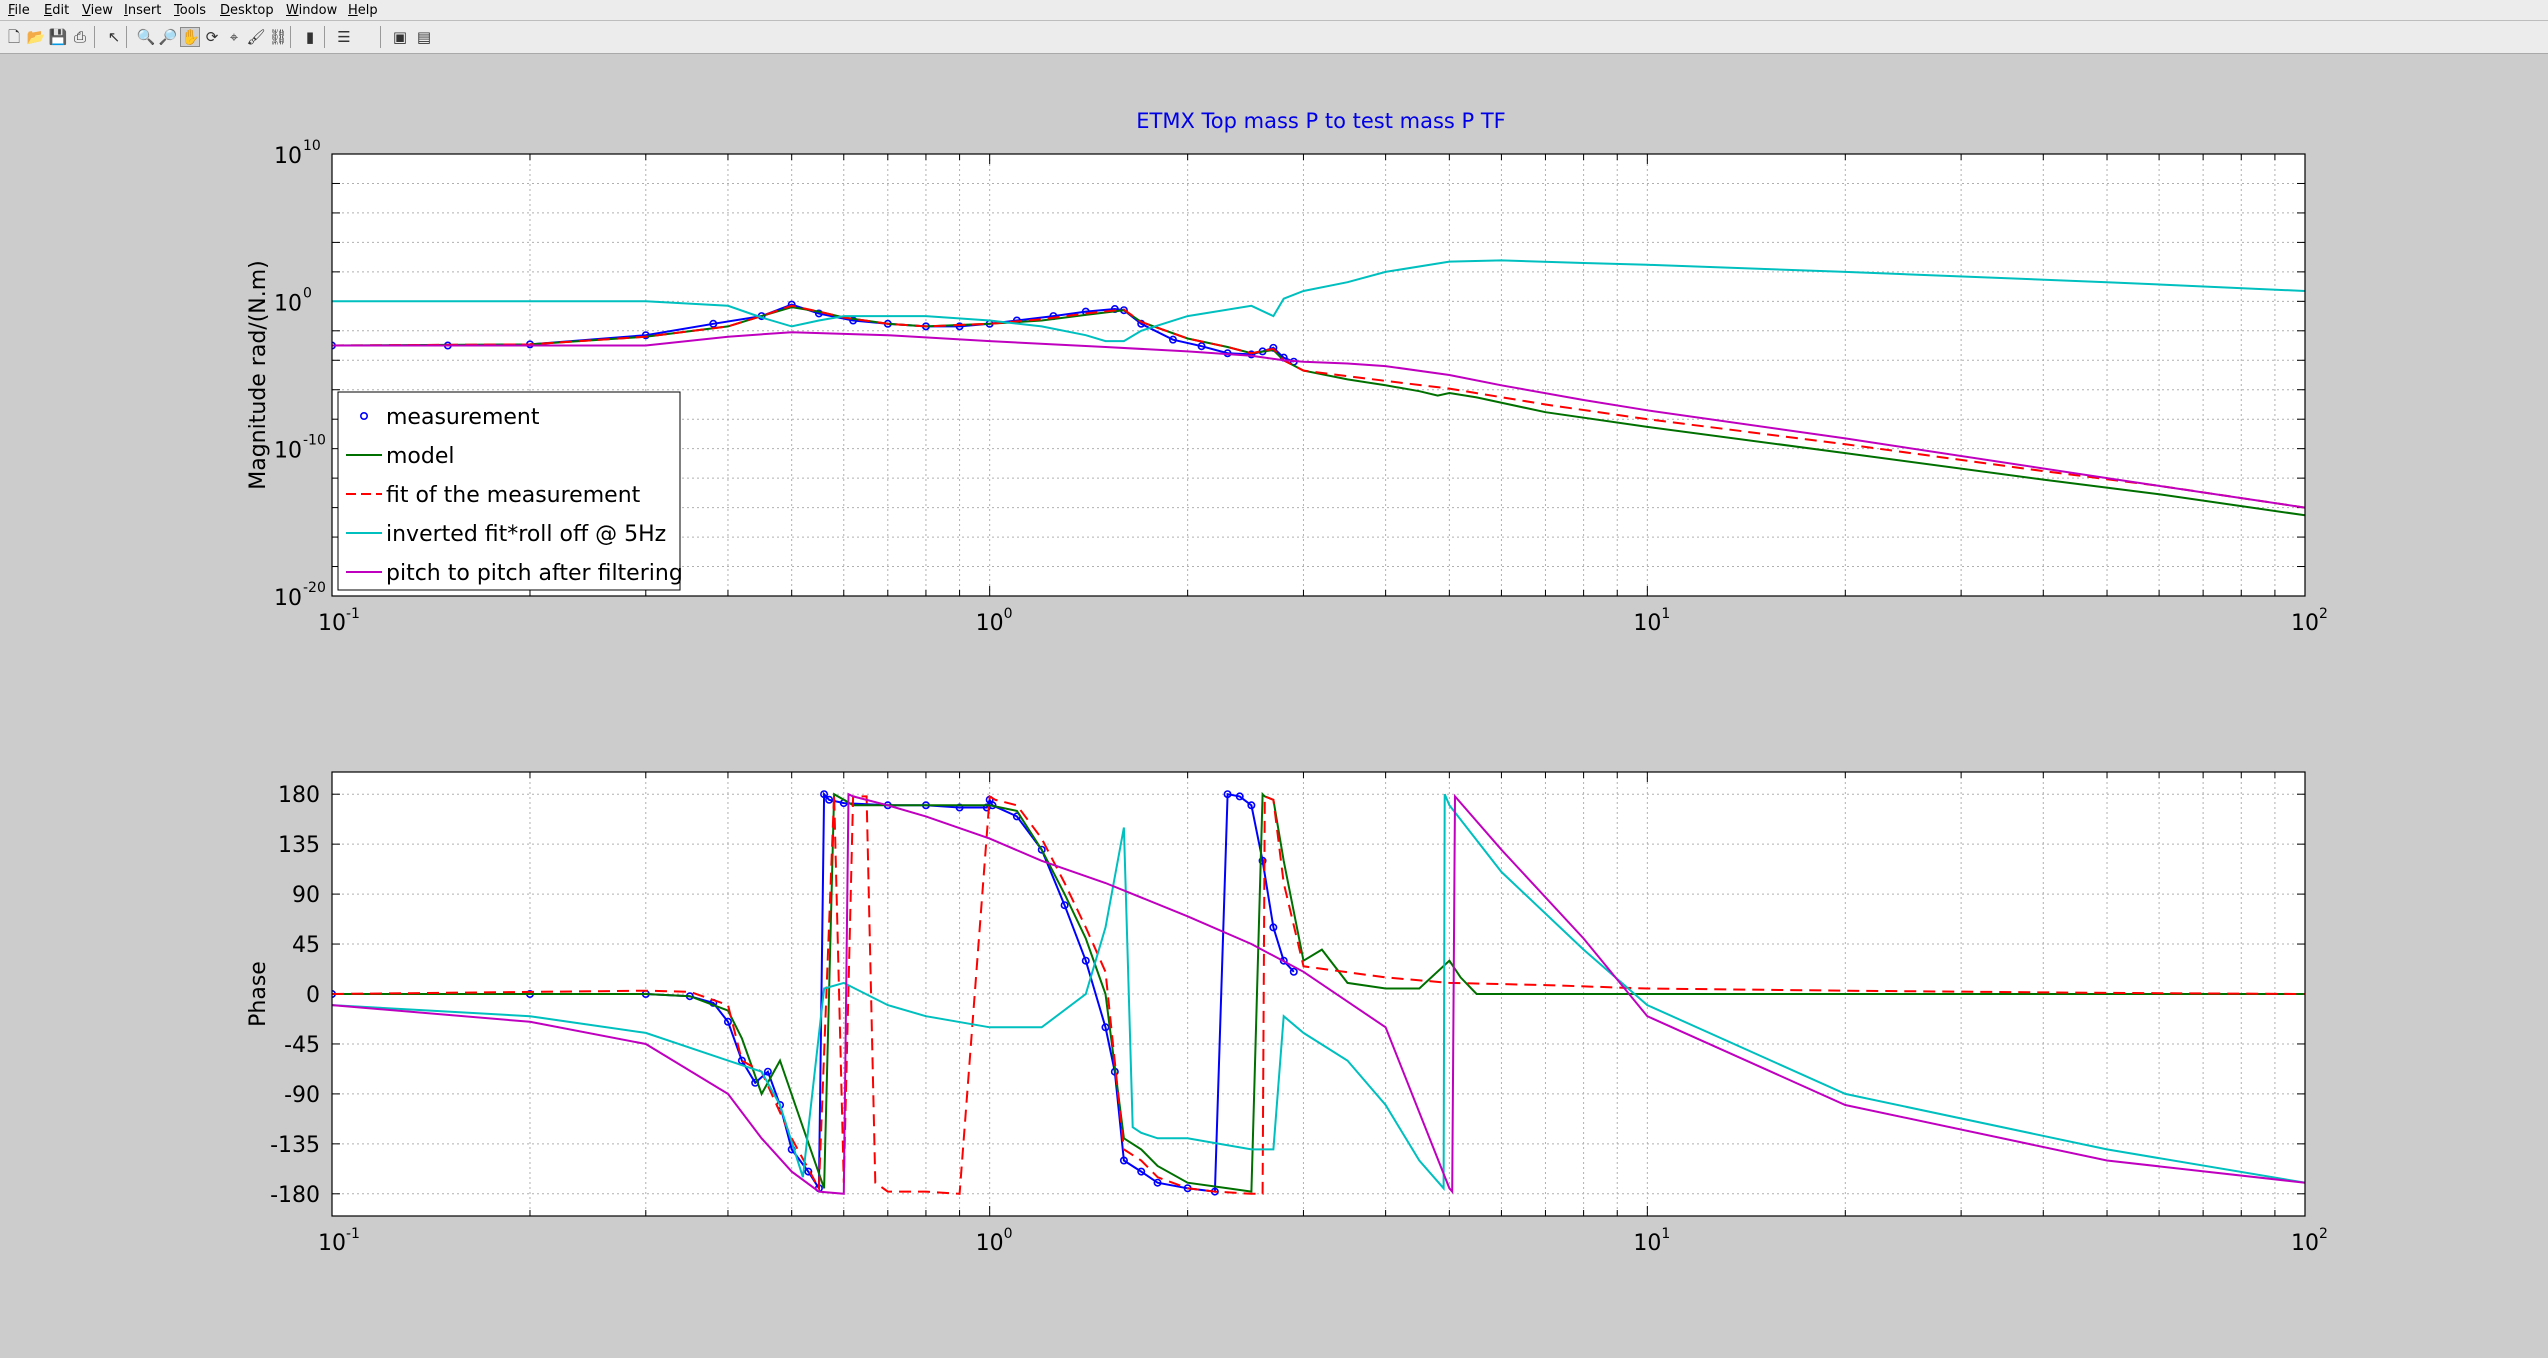  What do you see at coordinates (363, 10) in the screenshot?
I see `menu-help: Help` at bounding box center [363, 10].